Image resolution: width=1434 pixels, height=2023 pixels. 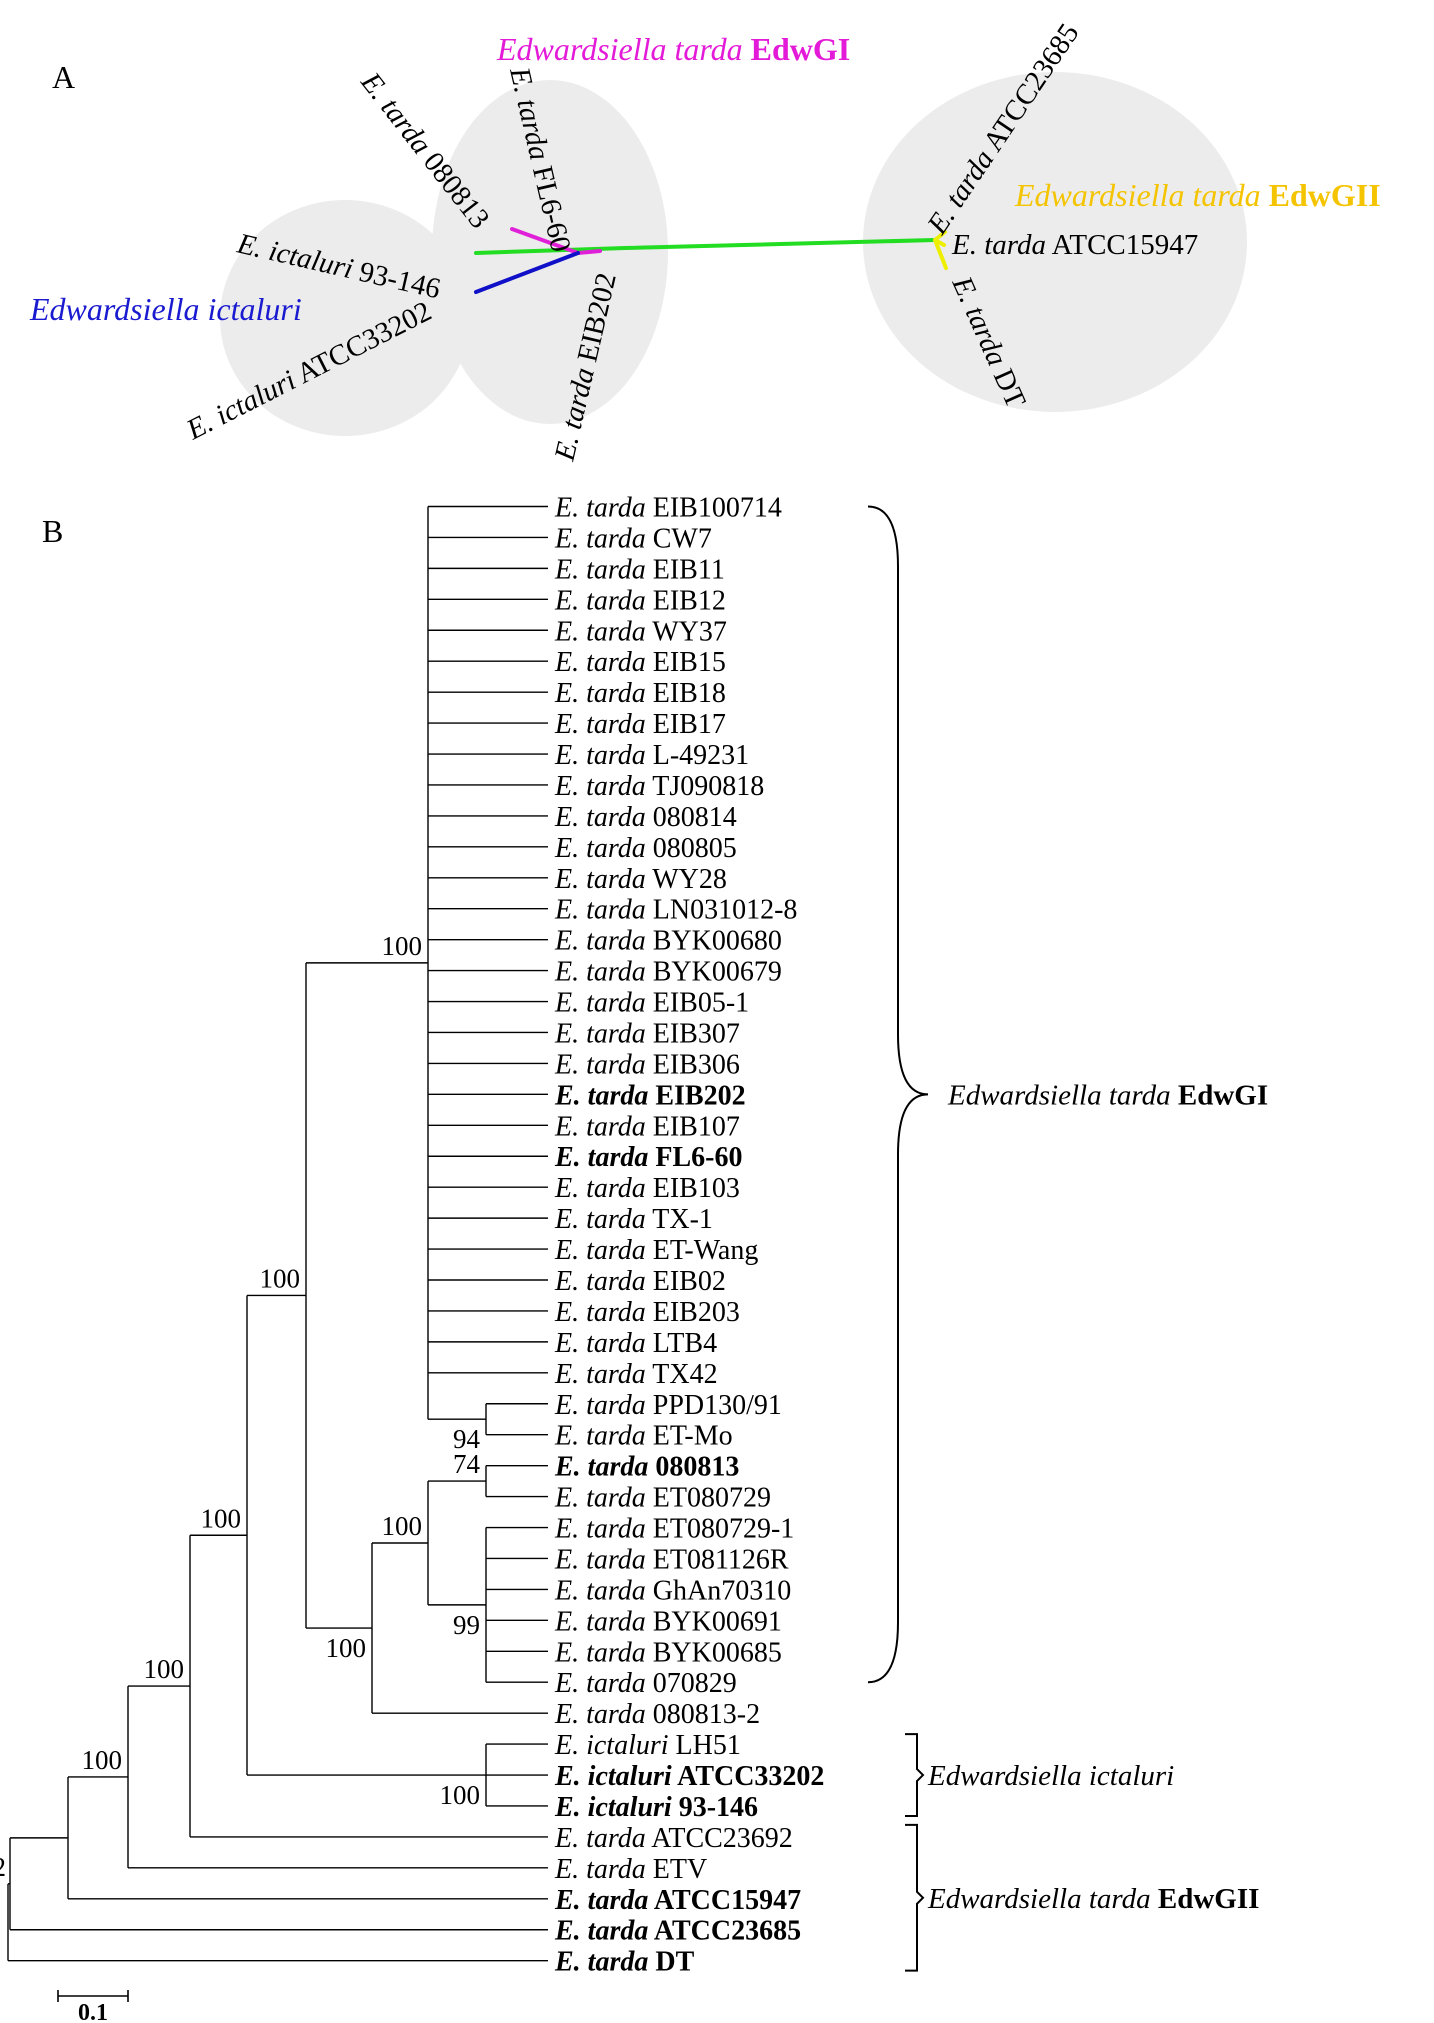 What do you see at coordinates (467, 1439) in the screenshot?
I see `bootstrap-value: 94` at bounding box center [467, 1439].